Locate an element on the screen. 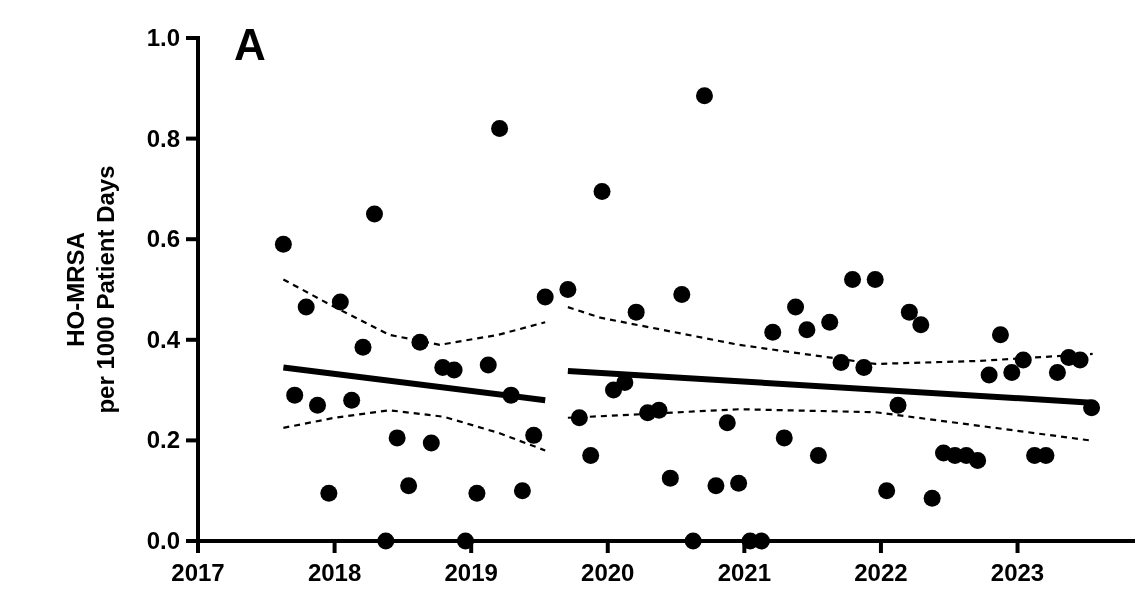 Image resolution: width=1141 pixels, height=607 pixels. x-tick-label: 2023 is located at coordinates (1017, 572).